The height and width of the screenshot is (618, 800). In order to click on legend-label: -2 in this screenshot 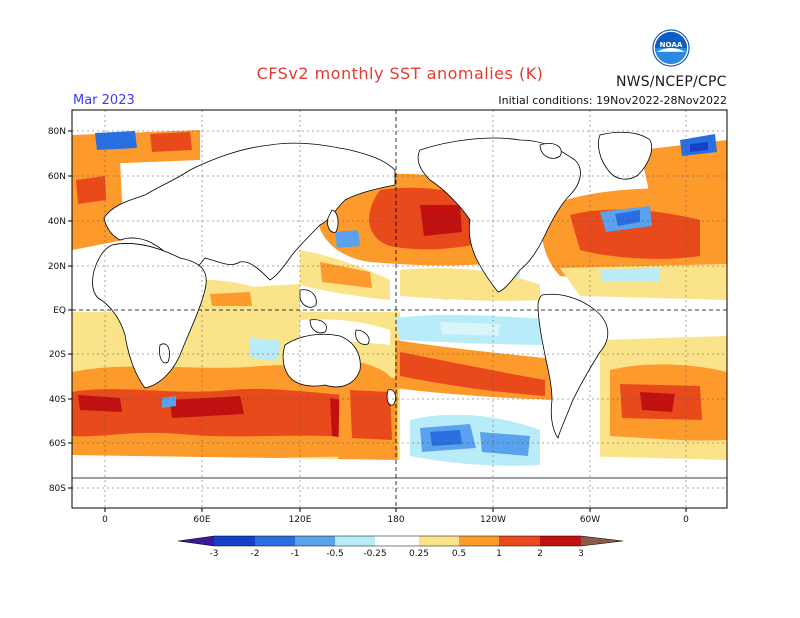, I will do `click(255, 554)`.